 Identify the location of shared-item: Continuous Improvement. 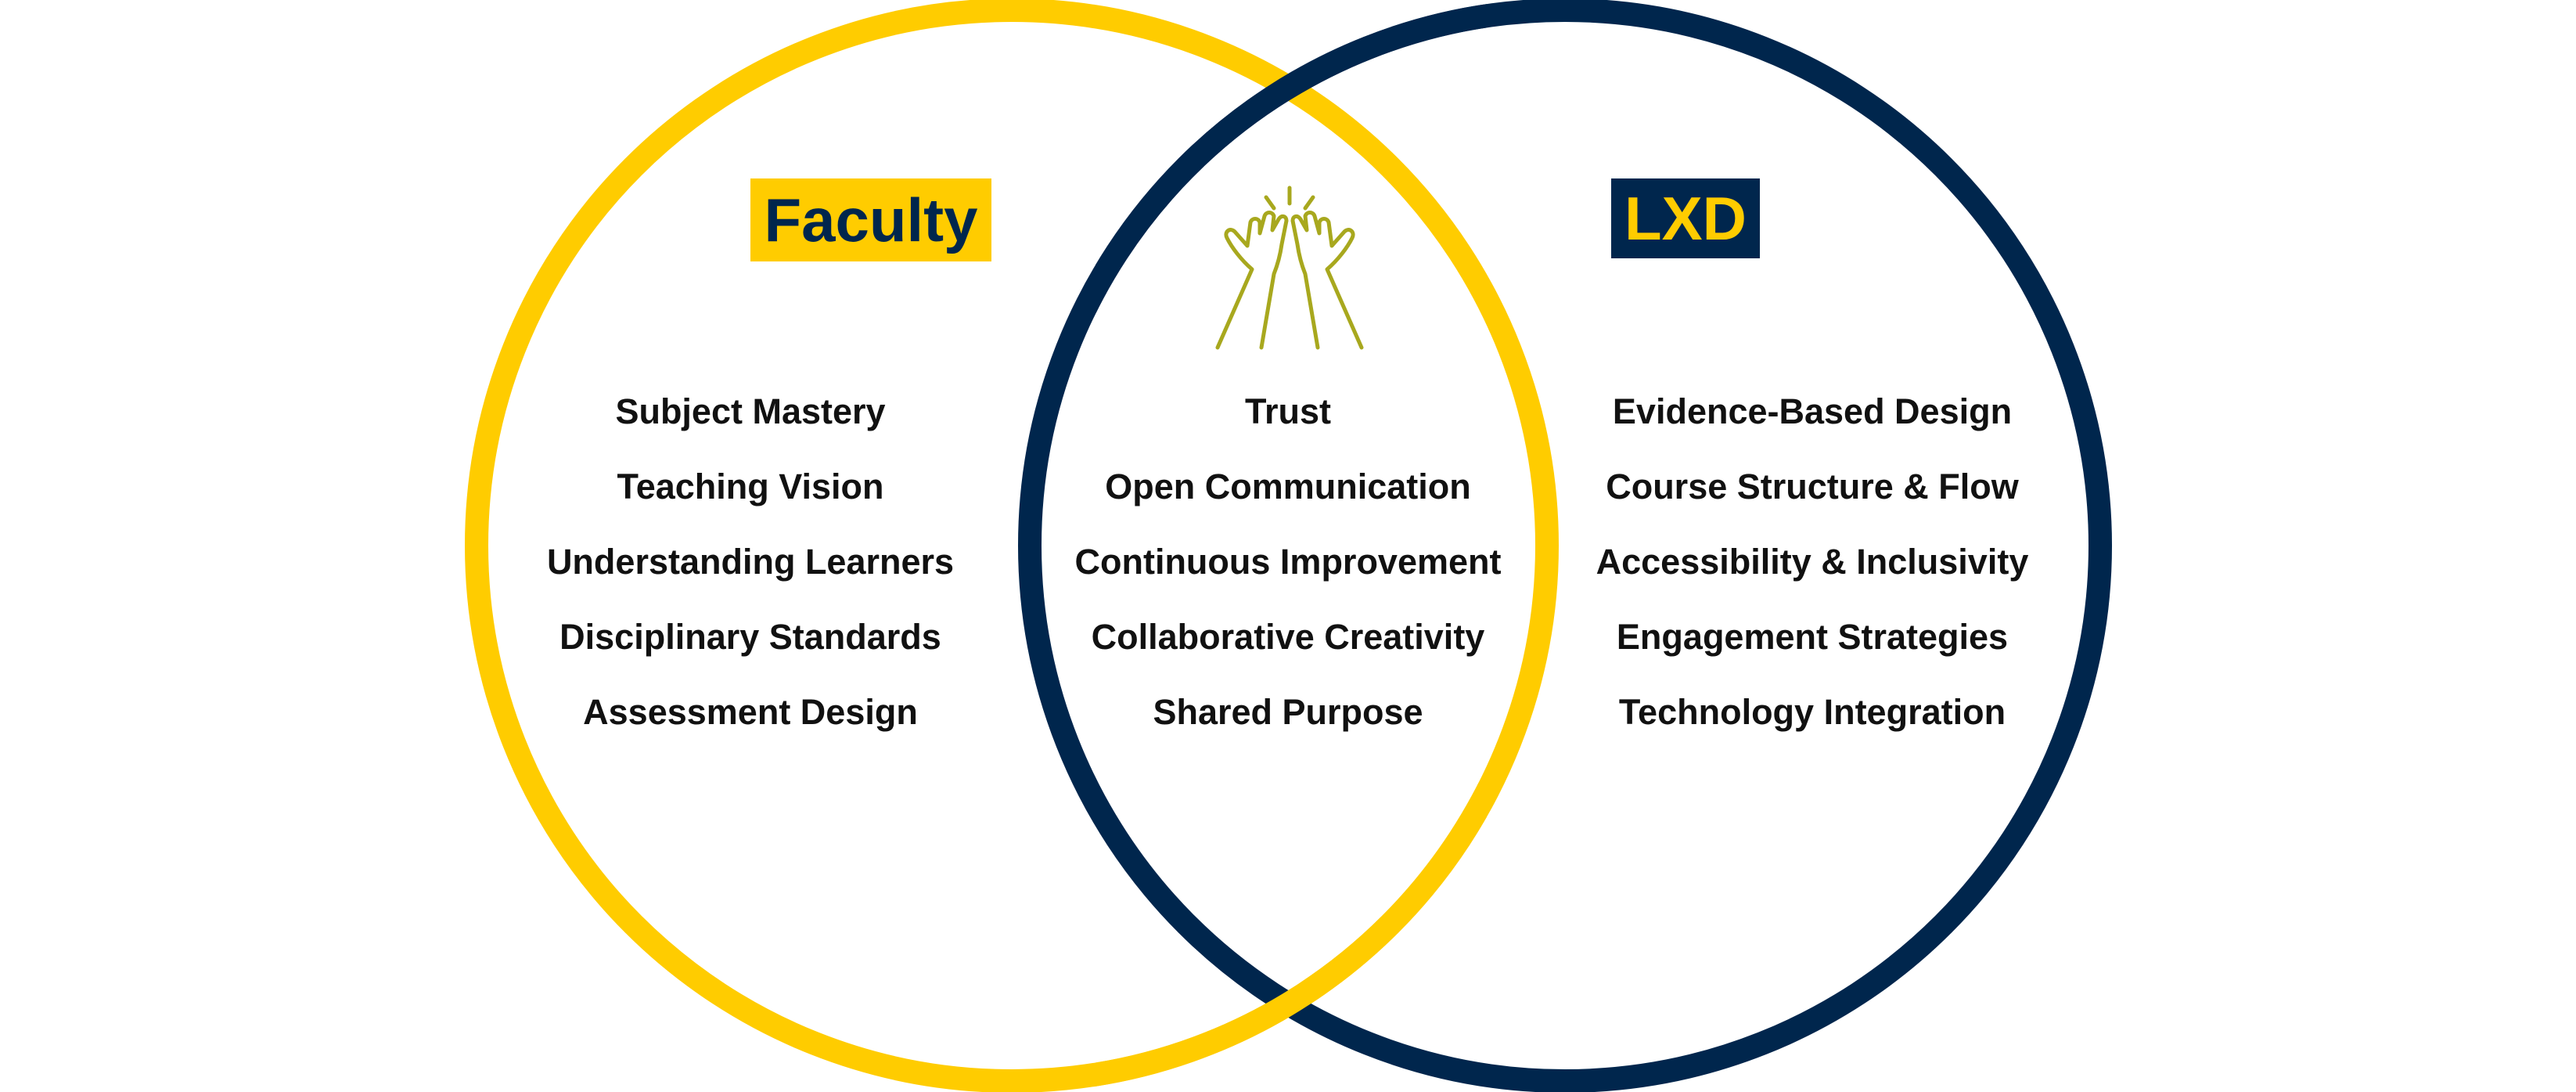
(1288, 562).